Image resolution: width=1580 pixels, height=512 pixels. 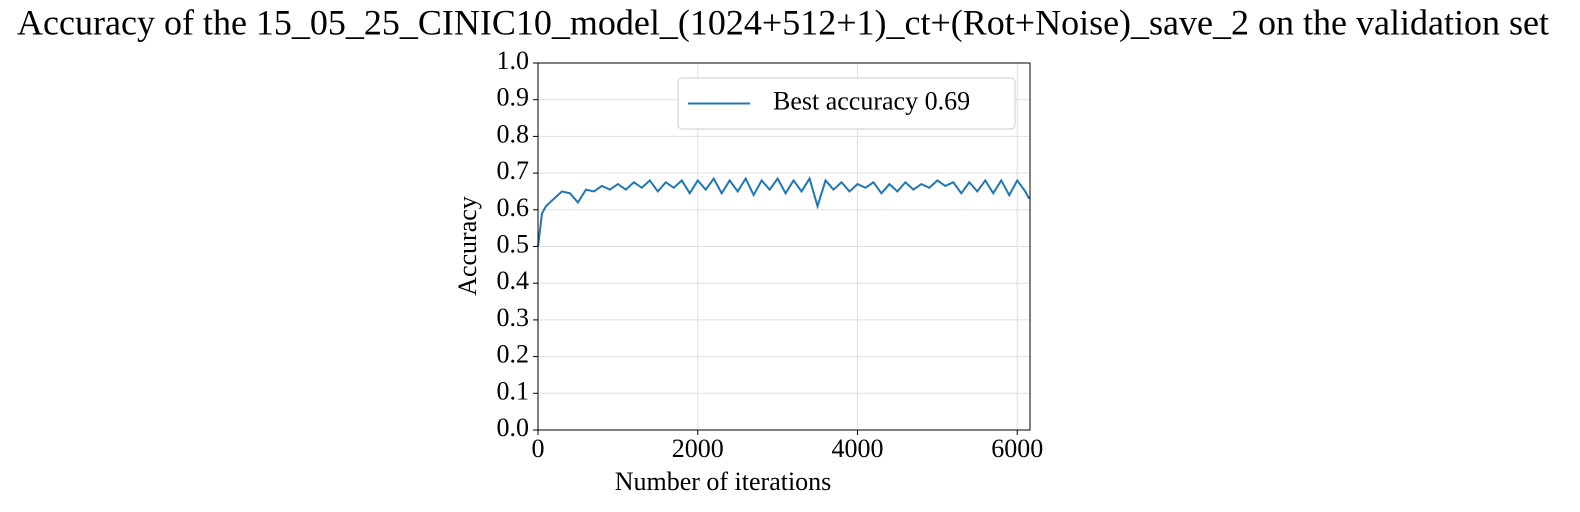 What do you see at coordinates (513, 390) in the screenshot?
I see `y-tick-label: 0.1` at bounding box center [513, 390].